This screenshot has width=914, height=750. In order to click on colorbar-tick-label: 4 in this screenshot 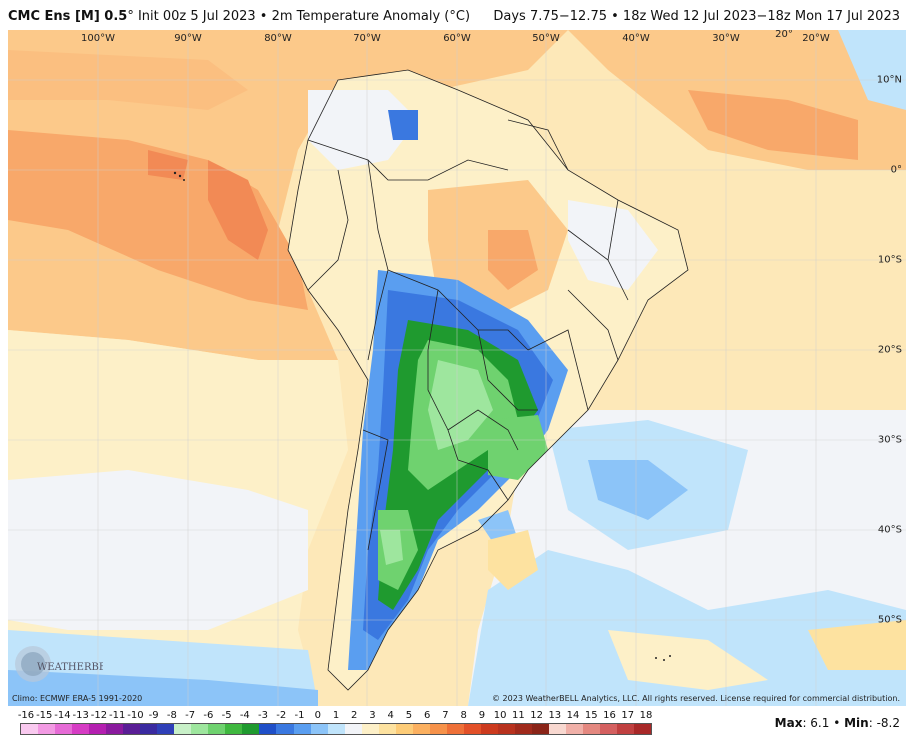, I will do `click(390, 715)`.